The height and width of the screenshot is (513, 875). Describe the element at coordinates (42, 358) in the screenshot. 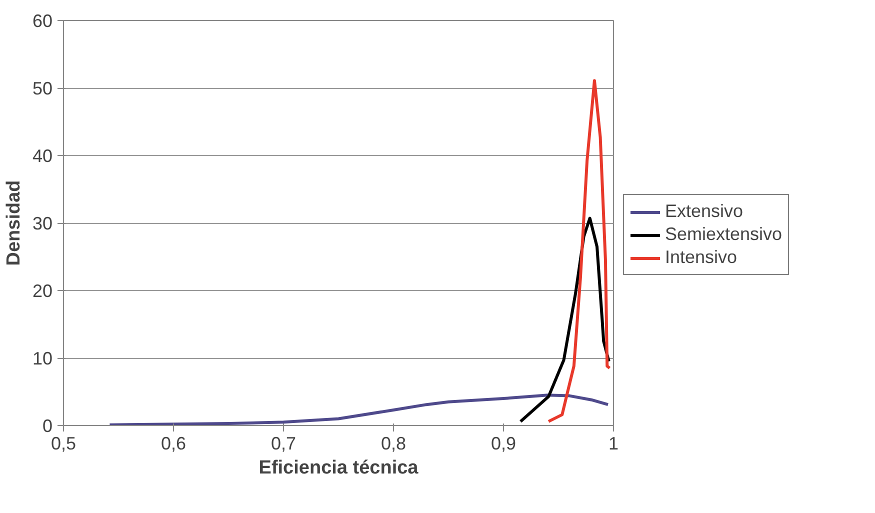

I see `y-tick-label: 10` at that location.